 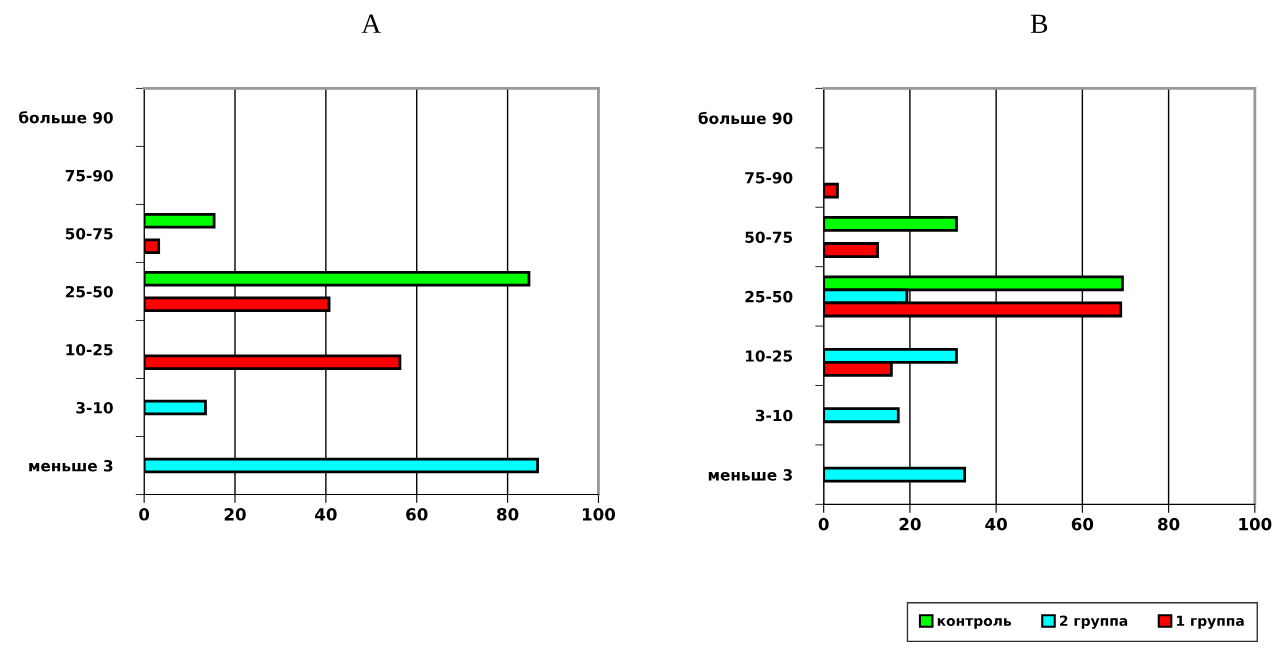 What do you see at coordinates (371, 23) in the screenshot?
I see `chart-title: A` at bounding box center [371, 23].